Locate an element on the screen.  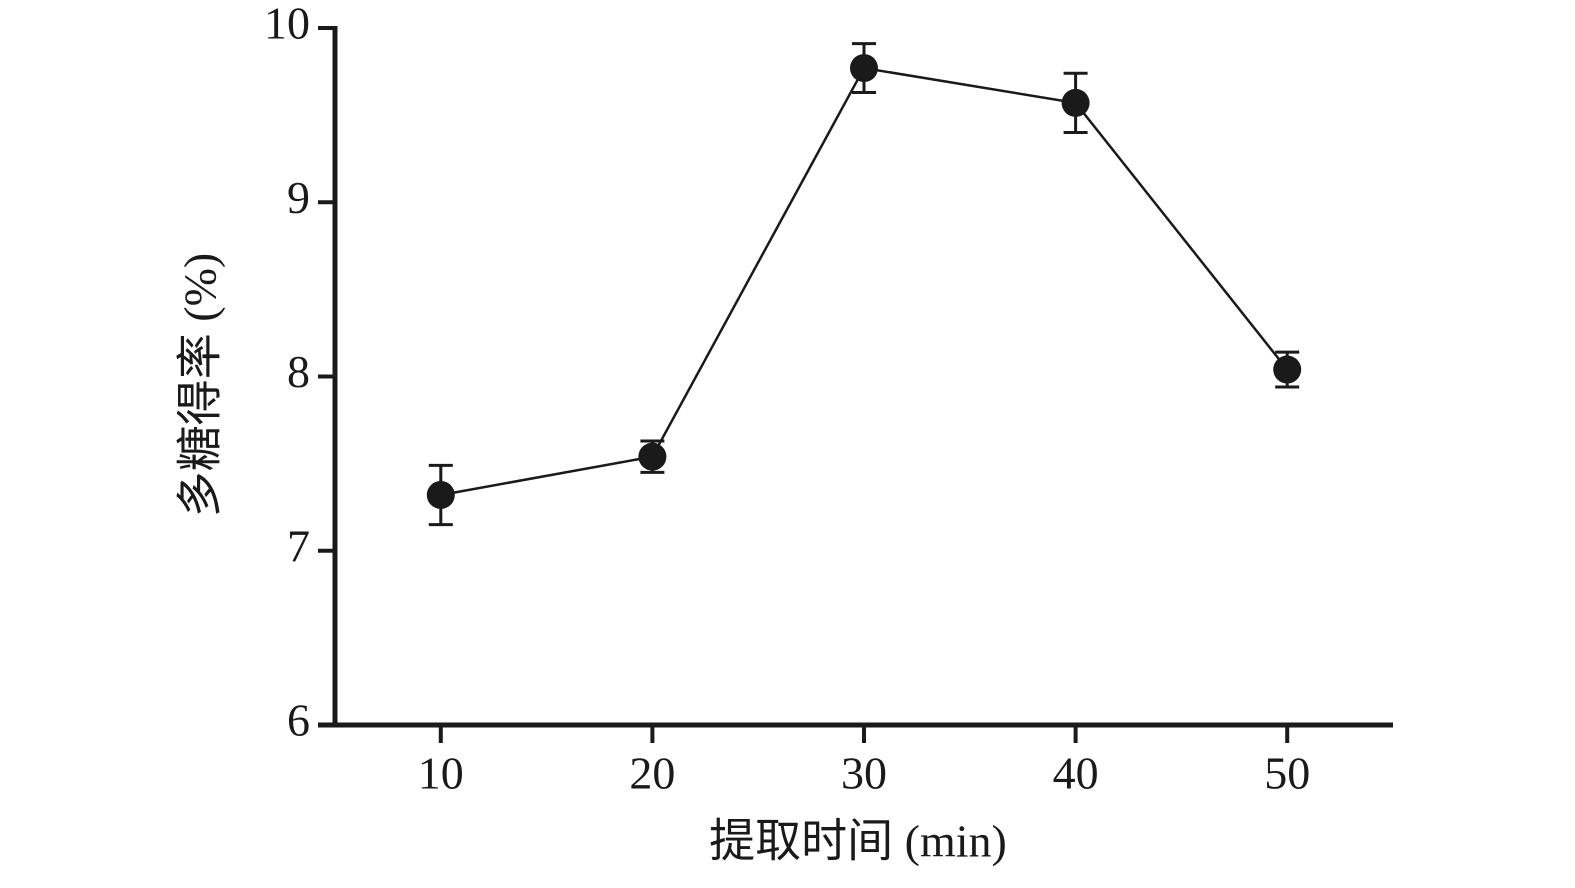
y-tick-label: 8 is located at coordinates (298, 371).